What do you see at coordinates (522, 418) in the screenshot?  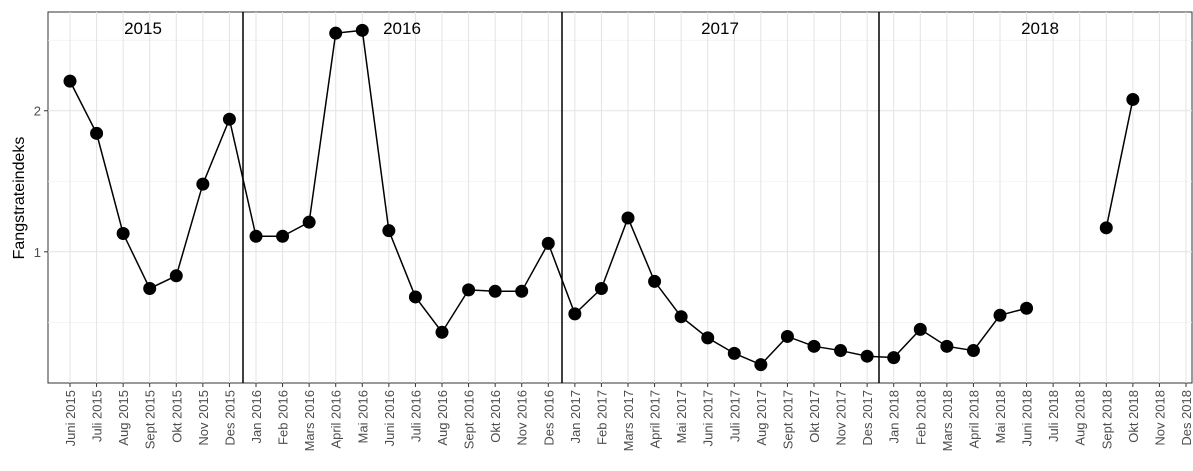 I see `x-tick-label: Nov 2016` at bounding box center [522, 418].